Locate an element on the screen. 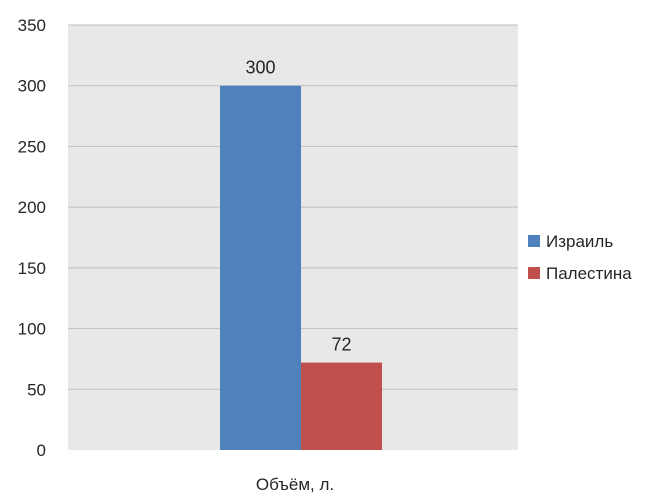 This screenshot has height=502, width=662. y-tick-label: 200 is located at coordinates (32, 207).